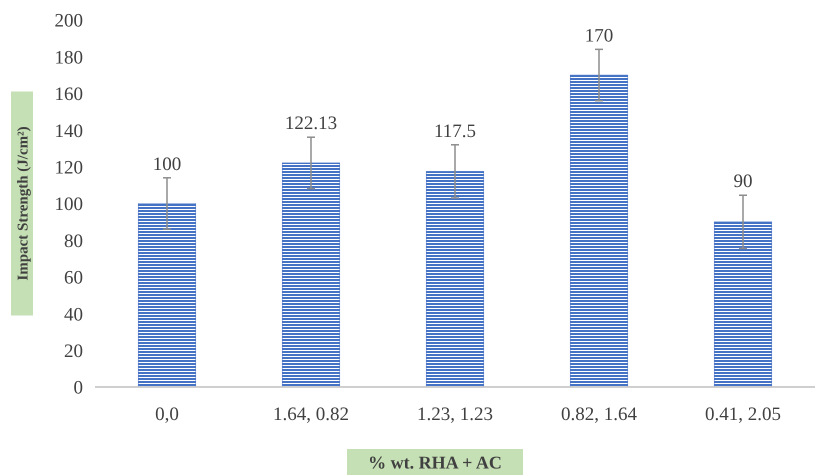 The width and height of the screenshot is (825, 476). What do you see at coordinates (78, 388) in the screenshot?
I see `y-tick-label: 0` at bounding box center [78, 388].